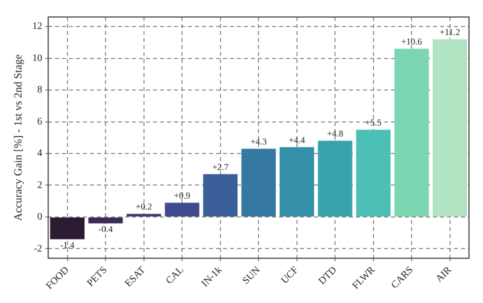 The height and width of the screenshot is (303, 483). I want to click on data-label: -0.4, so click(106, 229).